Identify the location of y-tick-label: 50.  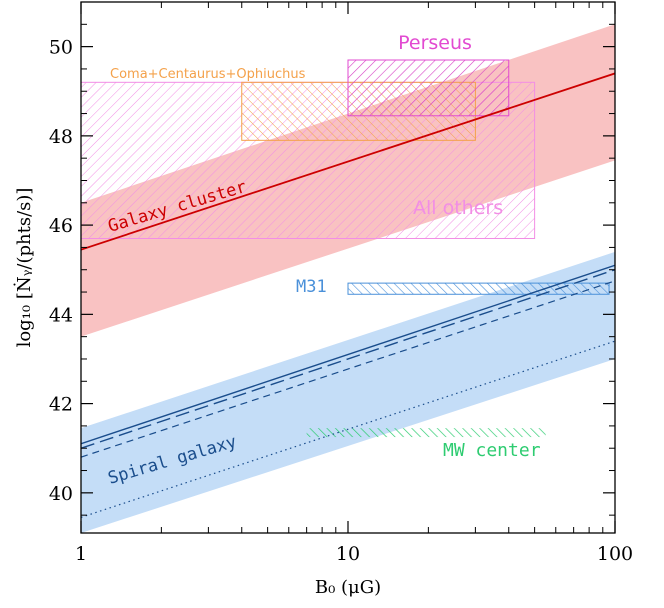
(61, 48).